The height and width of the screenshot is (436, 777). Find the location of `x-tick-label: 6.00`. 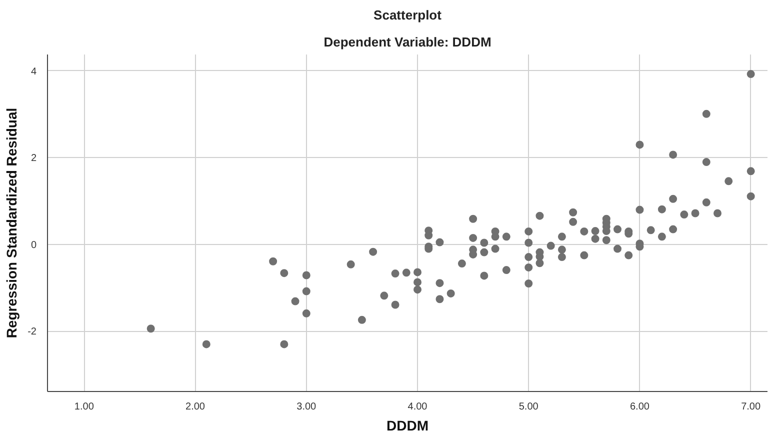

x-tick-label: 6.00 is located at coordinates (640, 407).